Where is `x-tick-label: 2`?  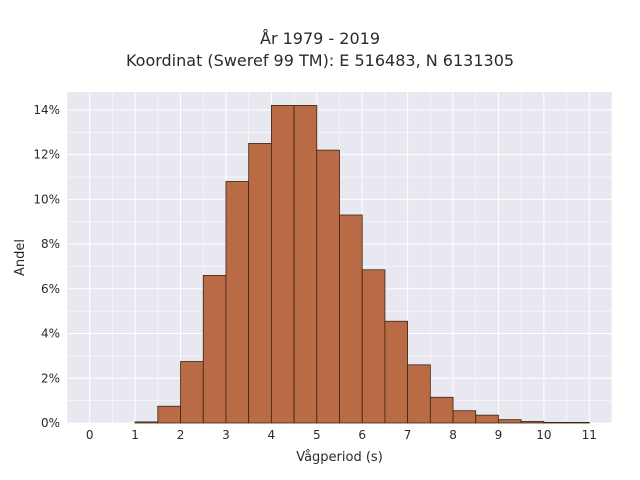
x-tick-label: 2 is located at coordinates (181, 435).